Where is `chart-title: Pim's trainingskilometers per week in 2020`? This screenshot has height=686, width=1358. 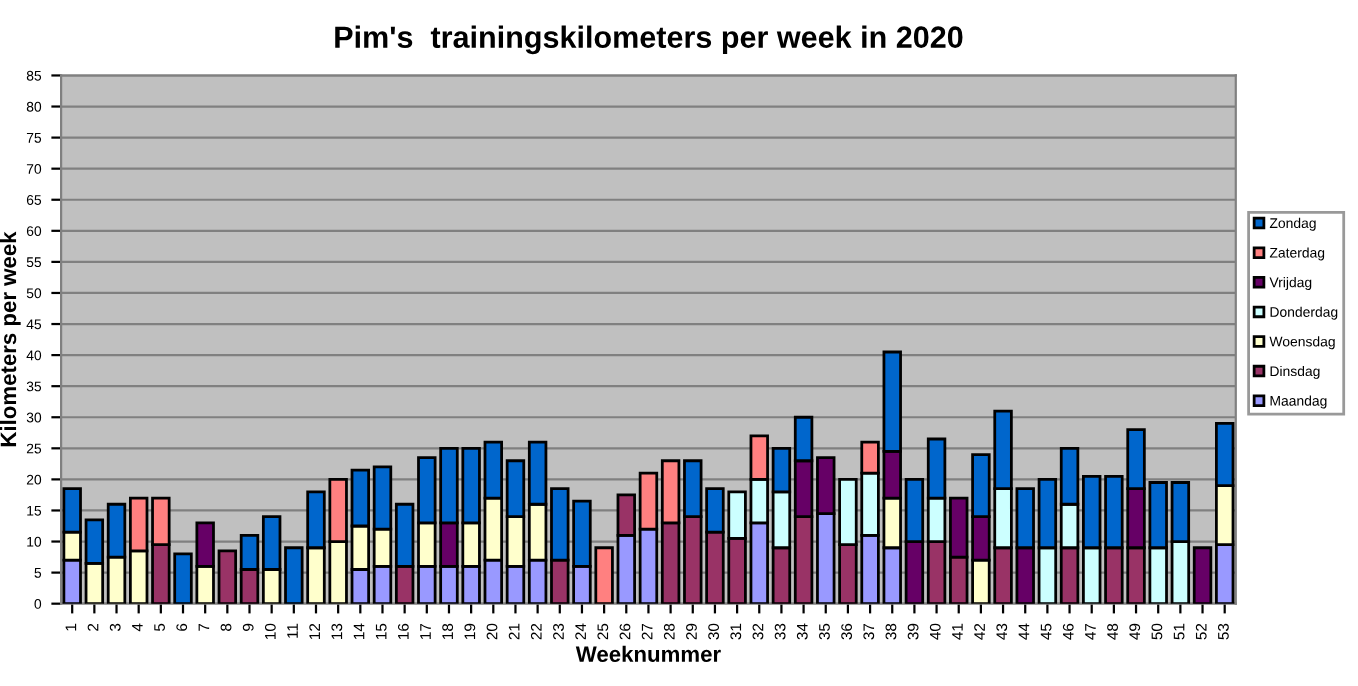 chart-title: Pim's trainingskilometers per week in 2020 is located at coordinates (649, 40).